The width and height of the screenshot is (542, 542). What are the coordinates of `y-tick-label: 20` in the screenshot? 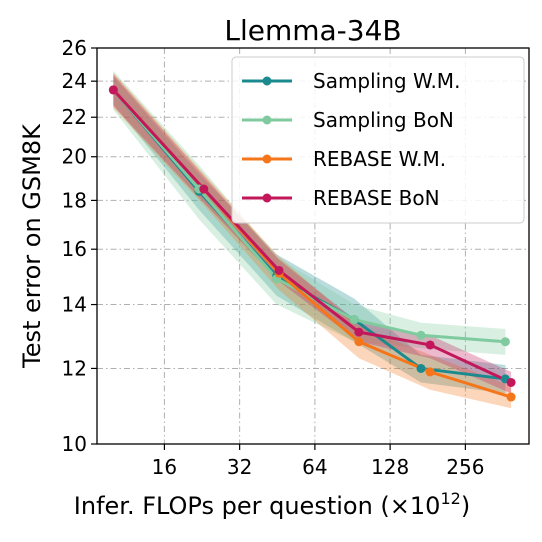 It's located at (74, 157).